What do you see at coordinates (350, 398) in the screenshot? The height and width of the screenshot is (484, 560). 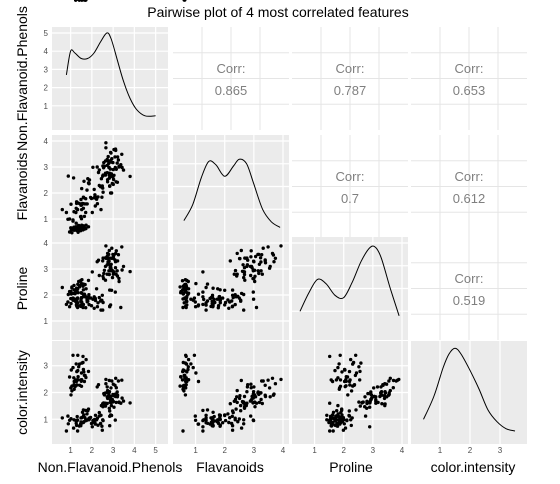 I see `panel-r3-c2: 1 2 3 4` at bounding box center [350, 398].